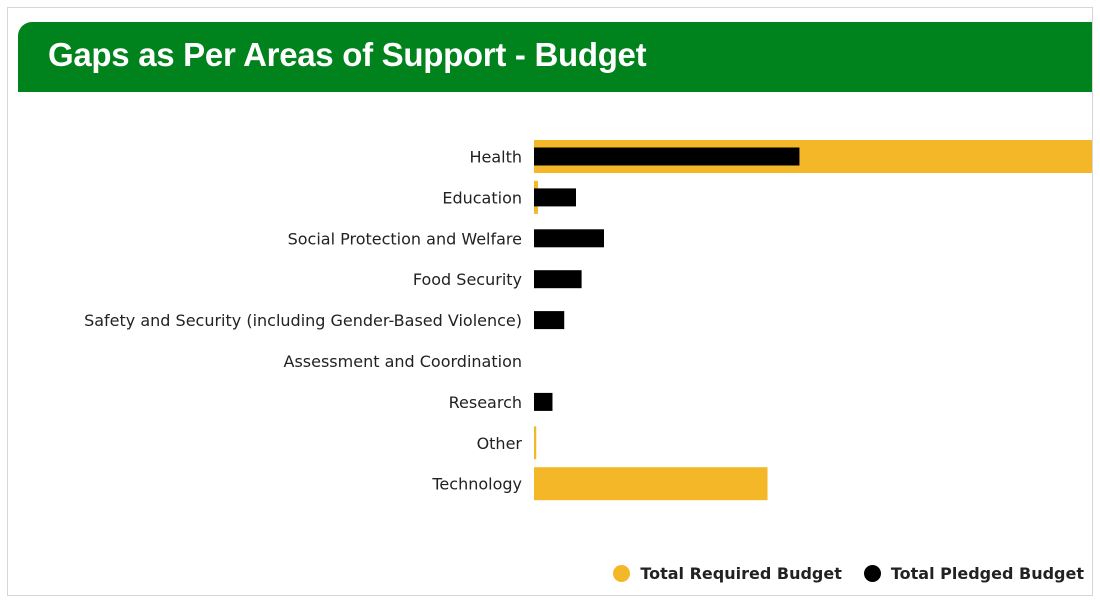  I want to click on bar-required-other, so click(535, 443).